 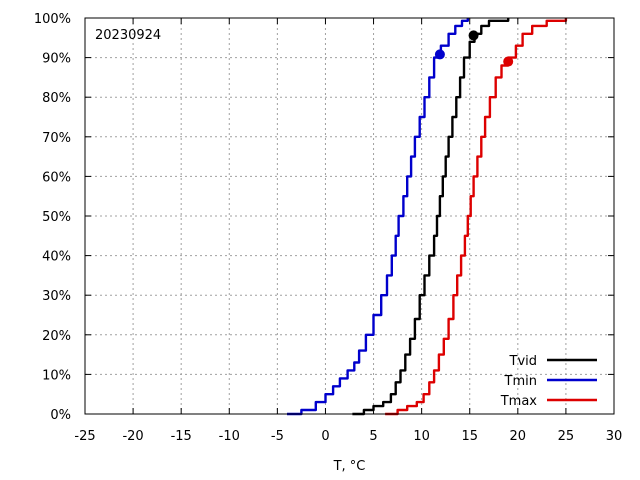 What do you see at coordinates (349, 466) in the screenshot?
I see `x-axis-label: T, °C` at bounding box center [349, 466].